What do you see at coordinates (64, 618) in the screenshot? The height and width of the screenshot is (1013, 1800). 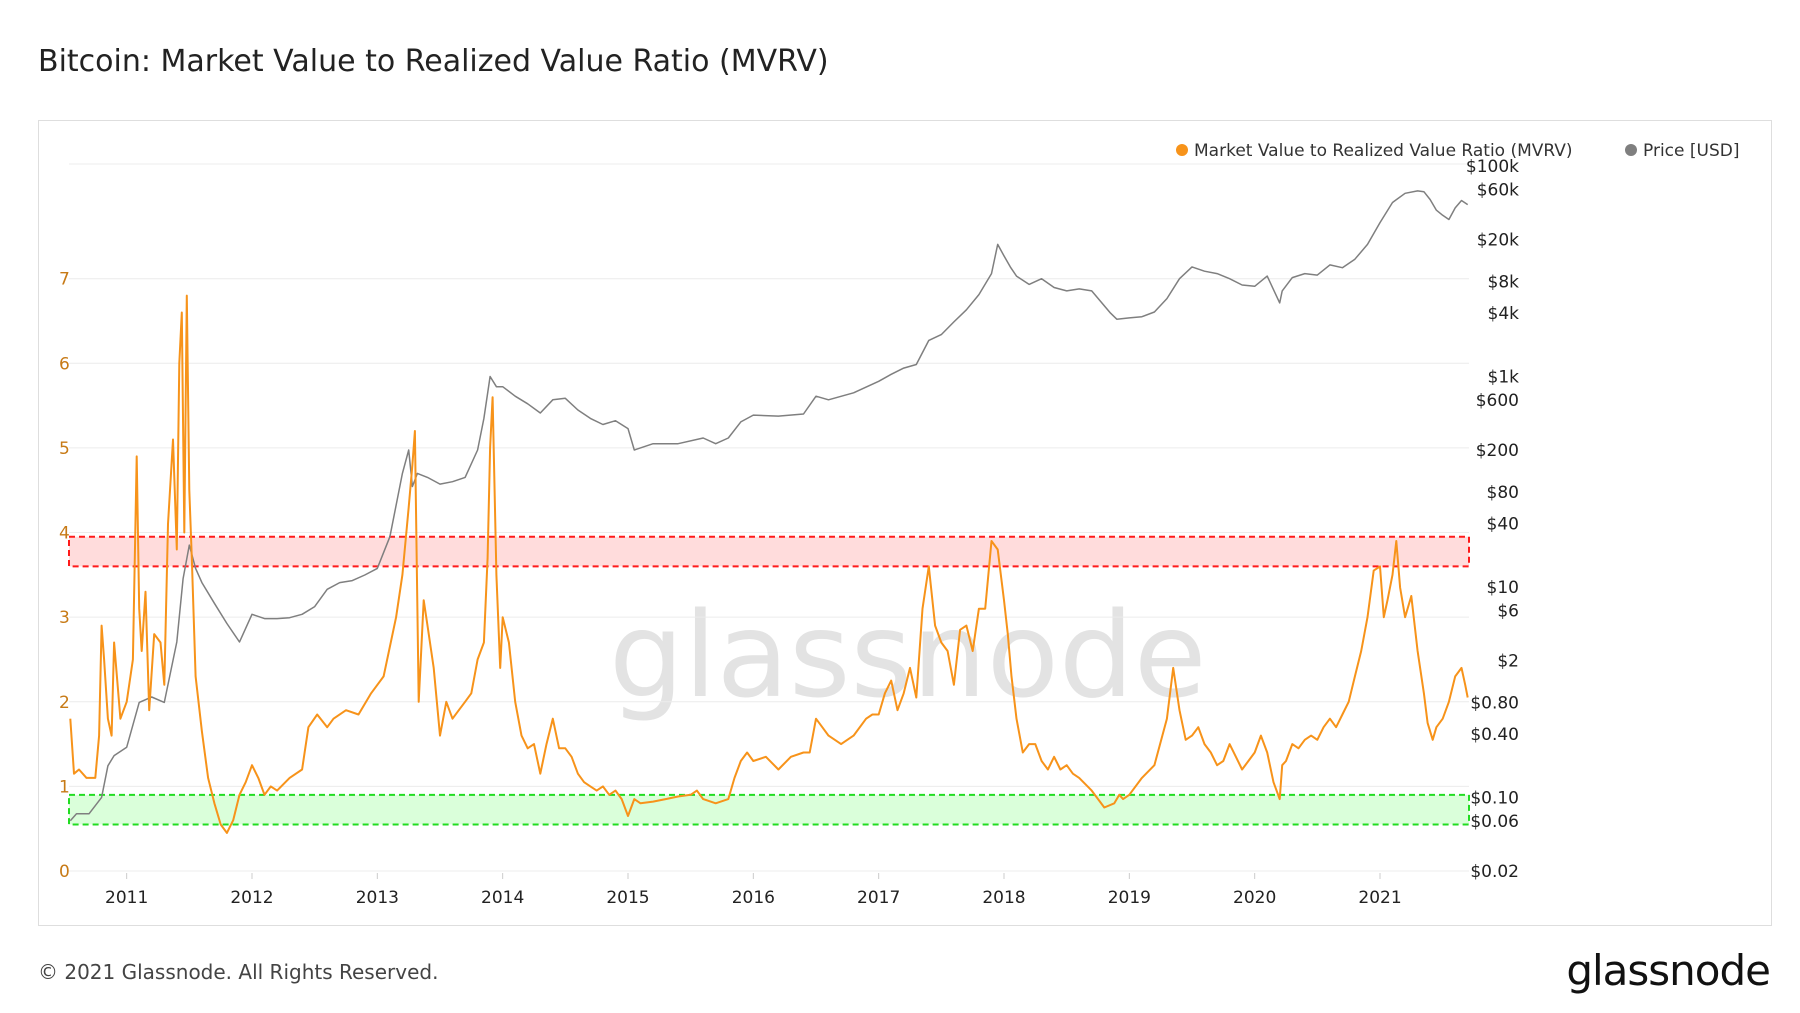 I see `y-left-tick-label: 3` at bounding box center [64, 618].